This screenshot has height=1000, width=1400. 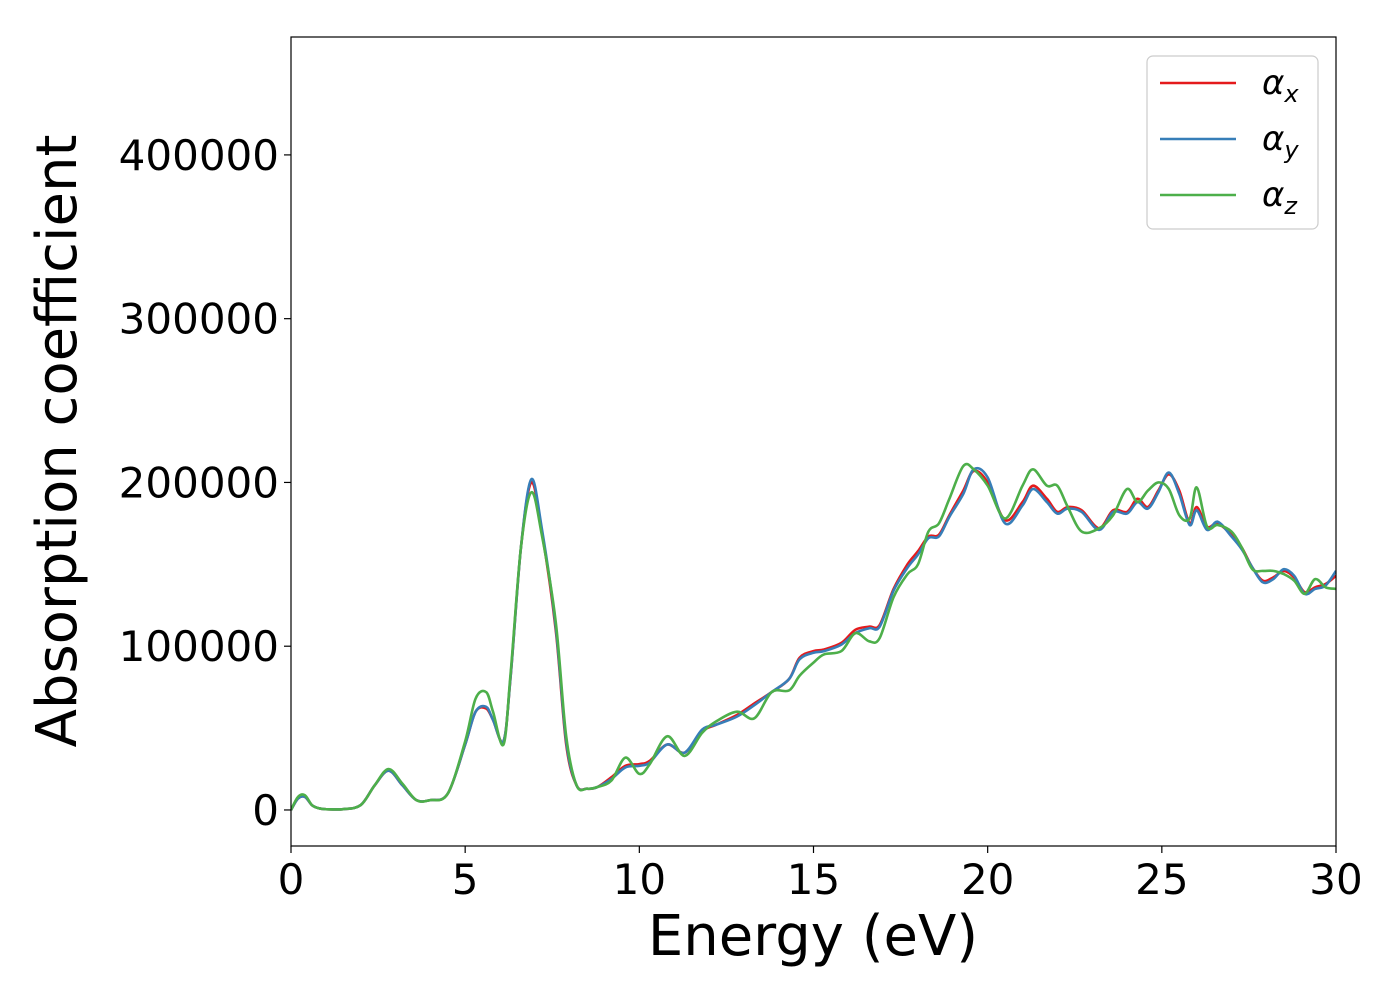 I want to click on legend-label-y: αy, so click(x=1280, y=141).